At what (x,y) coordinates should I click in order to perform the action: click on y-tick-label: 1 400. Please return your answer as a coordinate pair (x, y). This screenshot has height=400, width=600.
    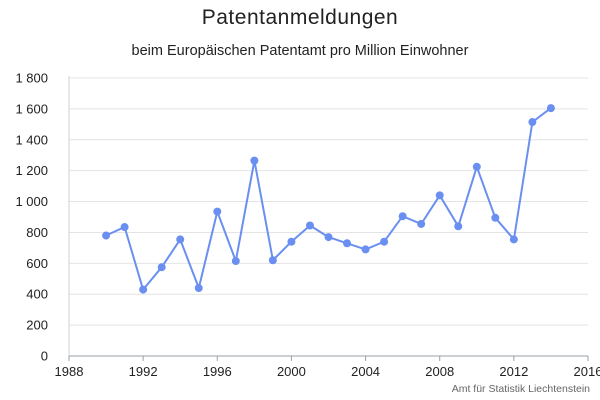
    Looking at the image, I should click on (31, 139).